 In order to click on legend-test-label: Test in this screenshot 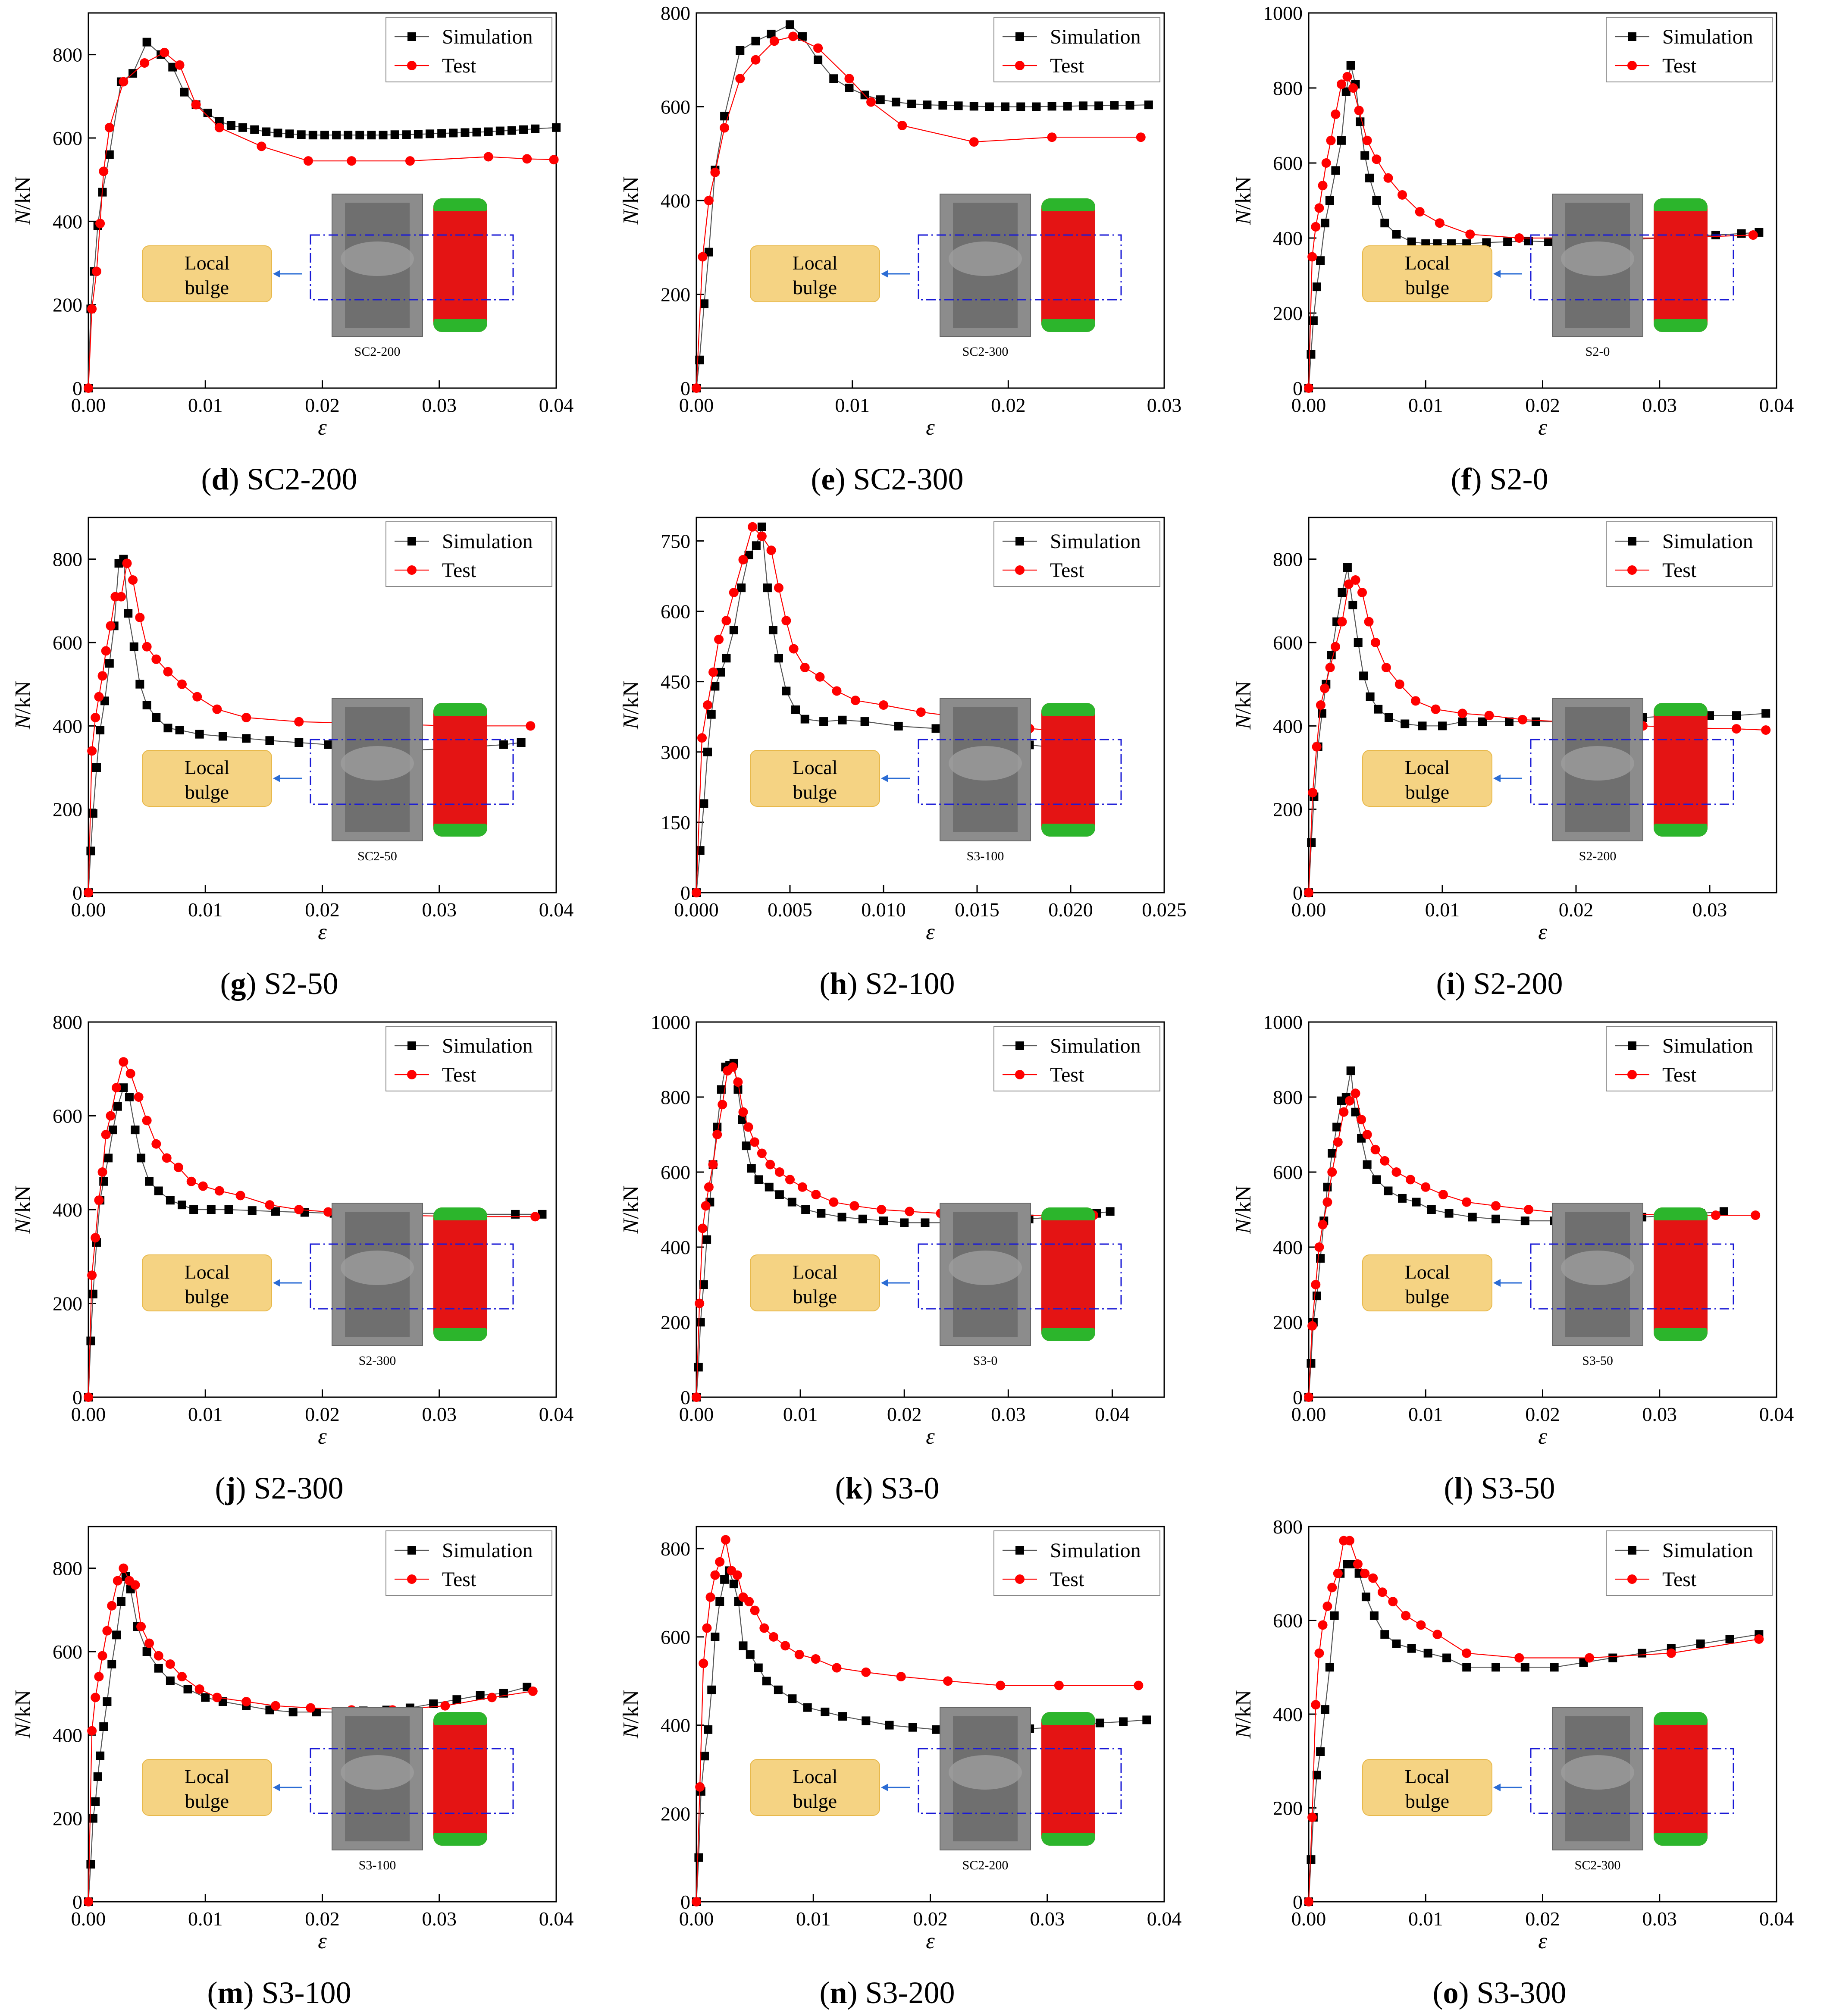, I will do `click(459, 65)`.